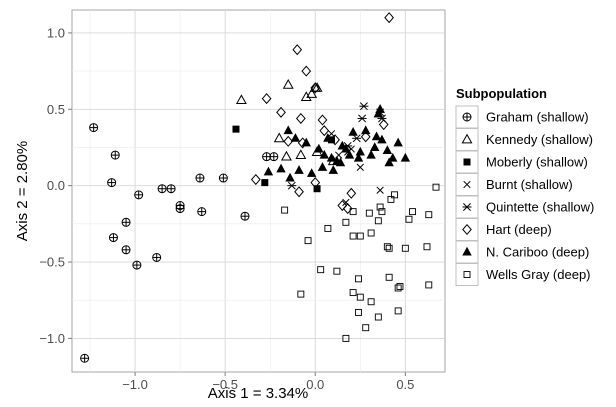  Describe the element at coordinates (56, 32) in the screenshot. I see `y-tick-label: 1.0` at that location.